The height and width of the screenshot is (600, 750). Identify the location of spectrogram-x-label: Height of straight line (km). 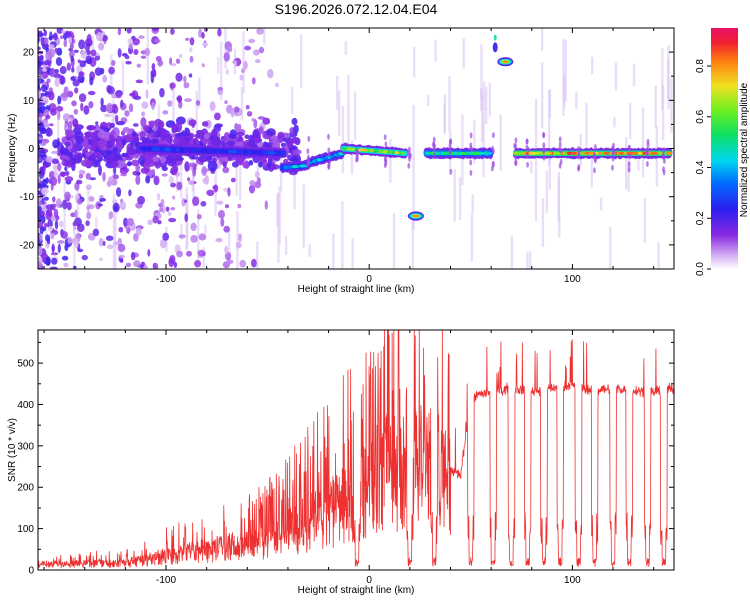
(356, 289).